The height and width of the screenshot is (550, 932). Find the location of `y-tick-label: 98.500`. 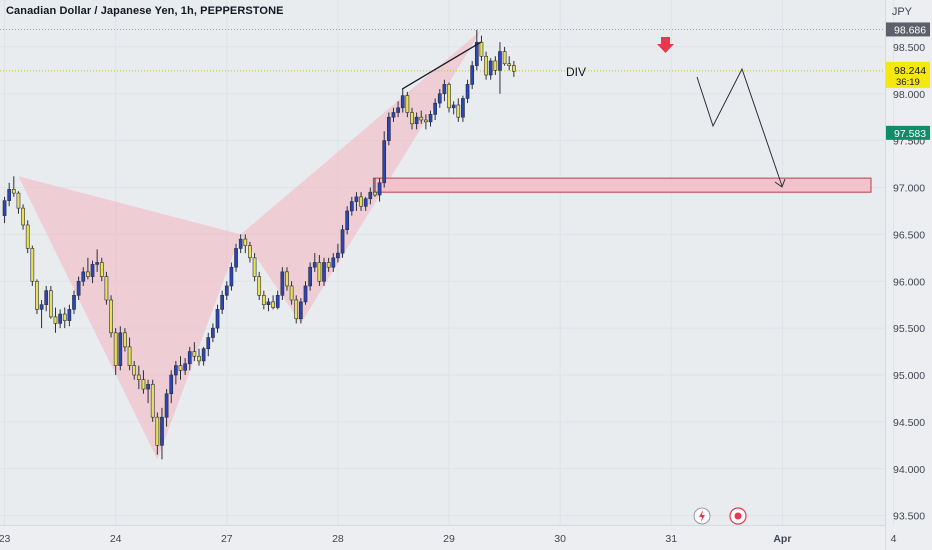

y-tick-label: 98.500 is located at coordinates (909, 48).